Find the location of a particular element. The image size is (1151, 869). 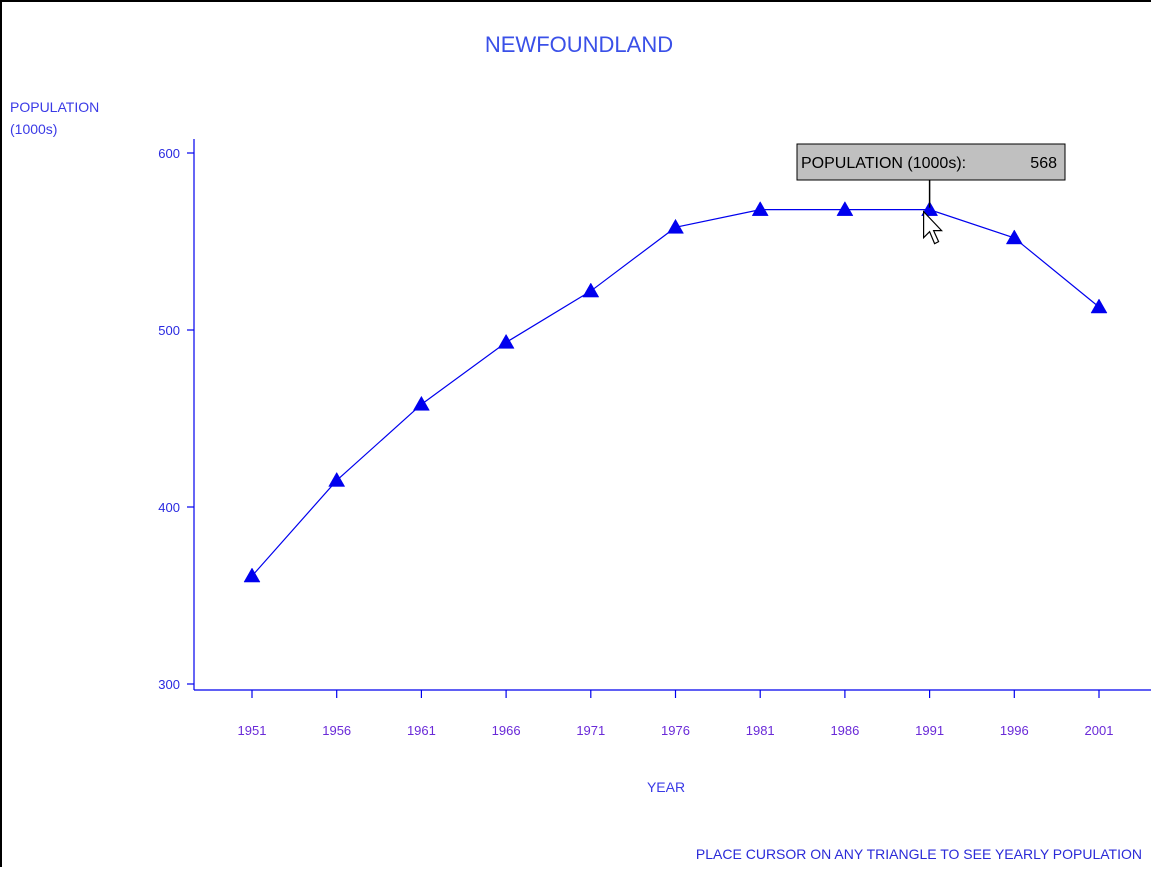

y-ticks: 300 400 500 600 is located at coordinates (176, 419).